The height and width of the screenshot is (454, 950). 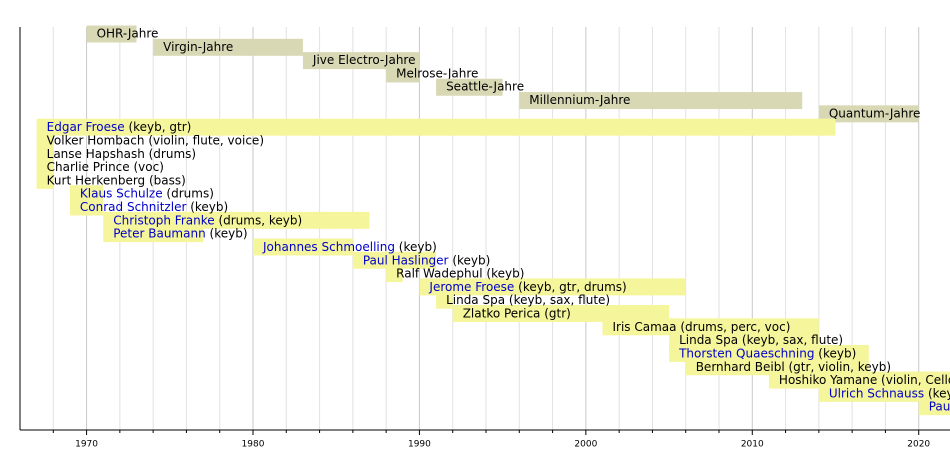 I want to click on era-label: Quantum-Jahre, so click(x=875, y=113).